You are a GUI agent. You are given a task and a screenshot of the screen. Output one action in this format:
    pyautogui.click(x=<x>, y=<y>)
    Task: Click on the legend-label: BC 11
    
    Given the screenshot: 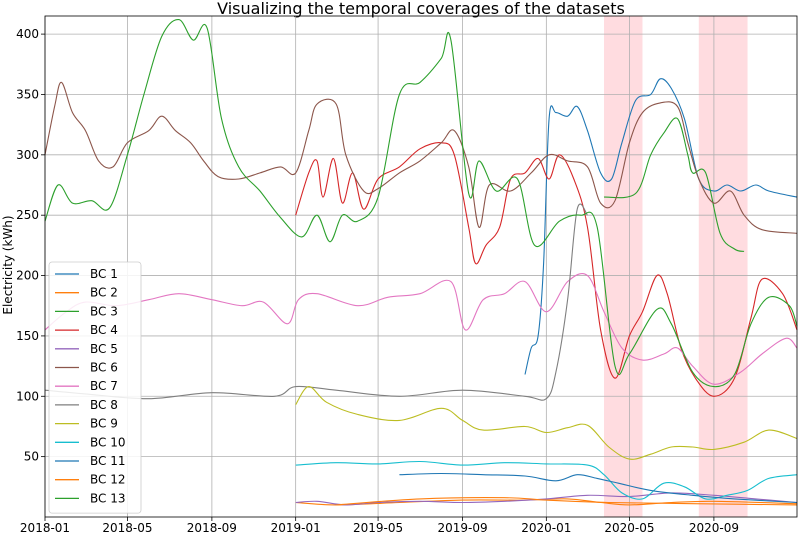 What is the action you would take?
    pyautogui.click(x=107, y=461)
    